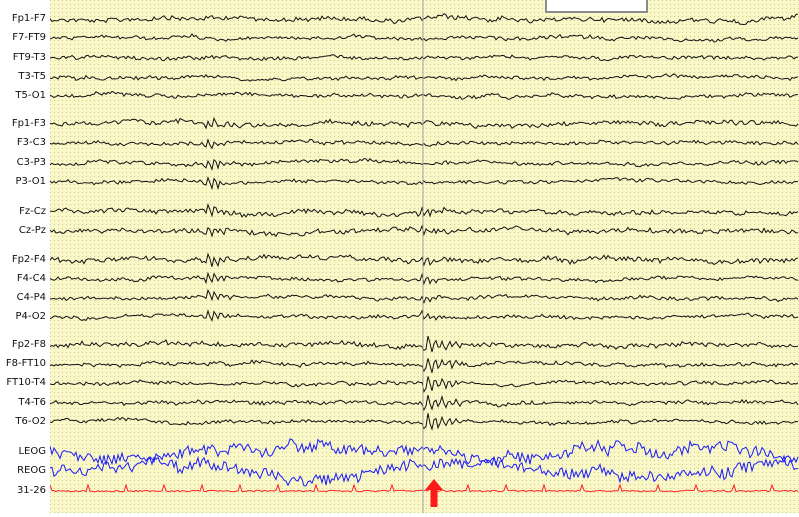  What do you see at coordinates (424, 95) in the screenshot?
I see `trace-t5-o1` at bounding box center [424, 95].